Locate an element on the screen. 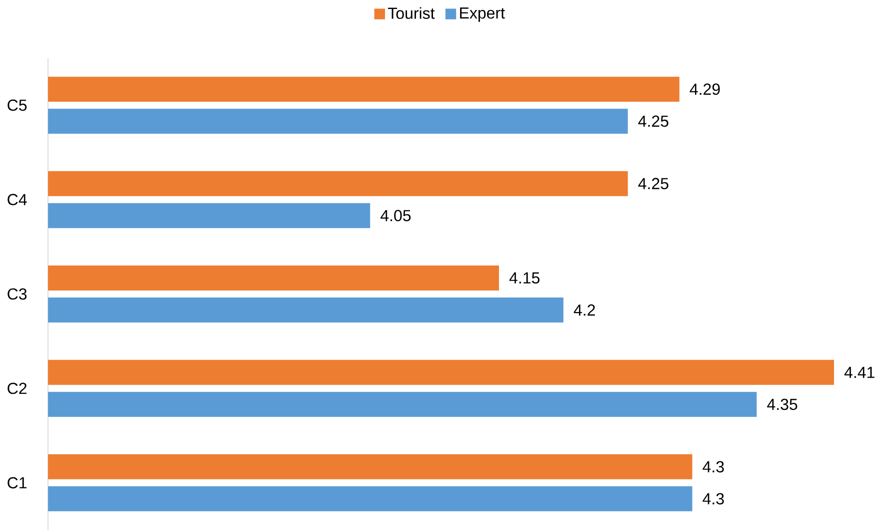  y-tick-label: C3 is located at coordinates (17, 294).